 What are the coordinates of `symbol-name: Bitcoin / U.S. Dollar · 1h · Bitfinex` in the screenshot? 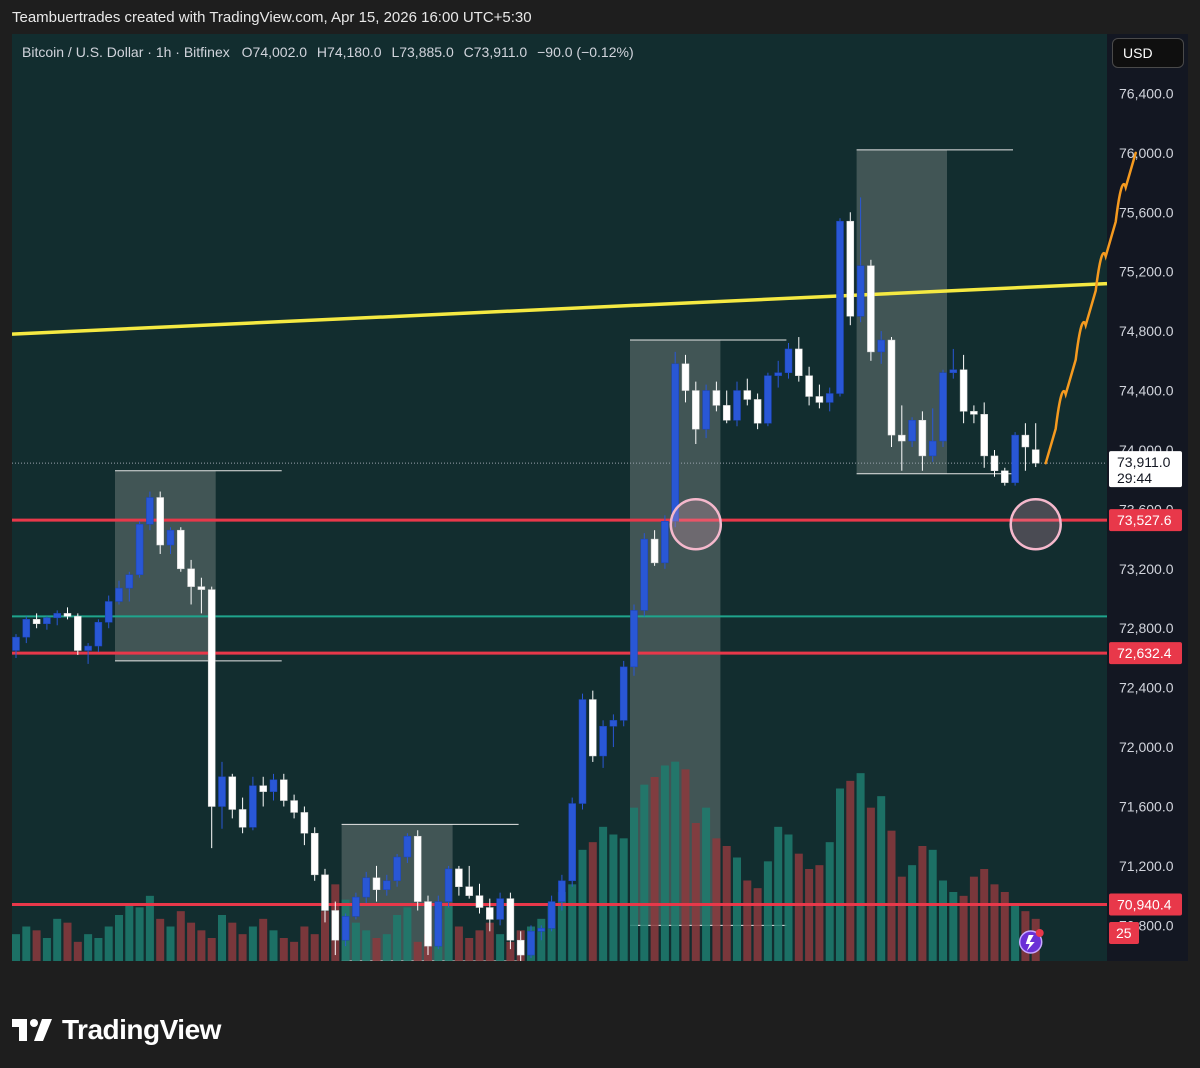 It's located at (126, 52).